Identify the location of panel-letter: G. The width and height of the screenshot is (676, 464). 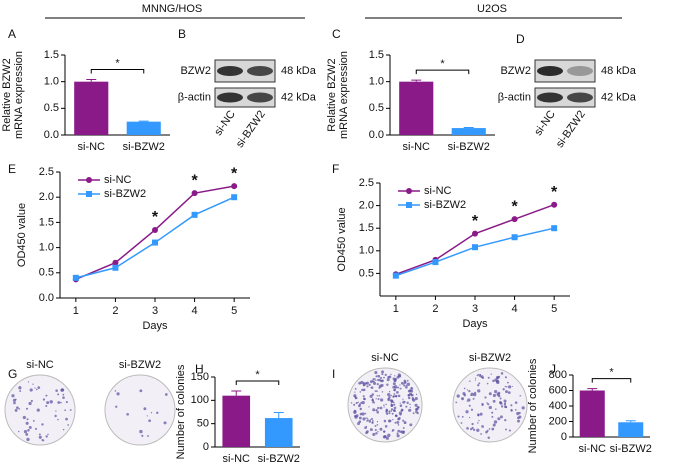
(12, 374).